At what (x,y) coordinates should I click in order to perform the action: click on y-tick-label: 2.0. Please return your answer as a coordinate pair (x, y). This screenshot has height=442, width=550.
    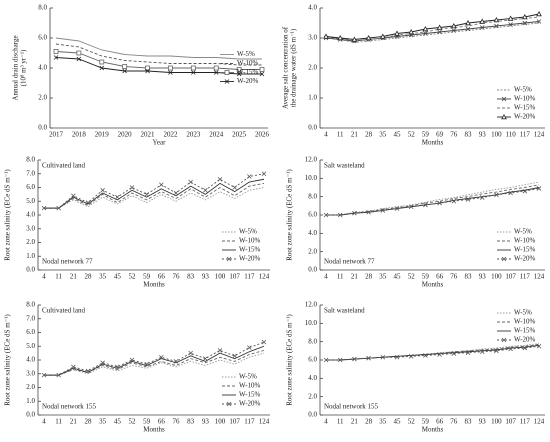
    Looking at the image, I should click on (30, 387).